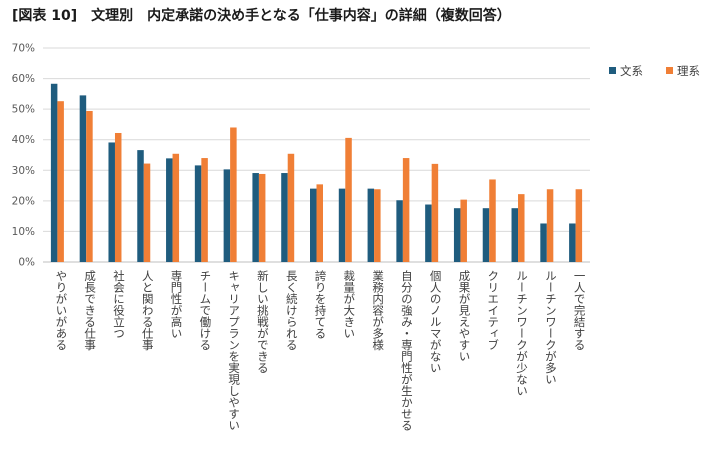 This screenshot has height=459, width=713. I want to click on x-tick-label: ルーチンワークが少ない, so click(522, 333).